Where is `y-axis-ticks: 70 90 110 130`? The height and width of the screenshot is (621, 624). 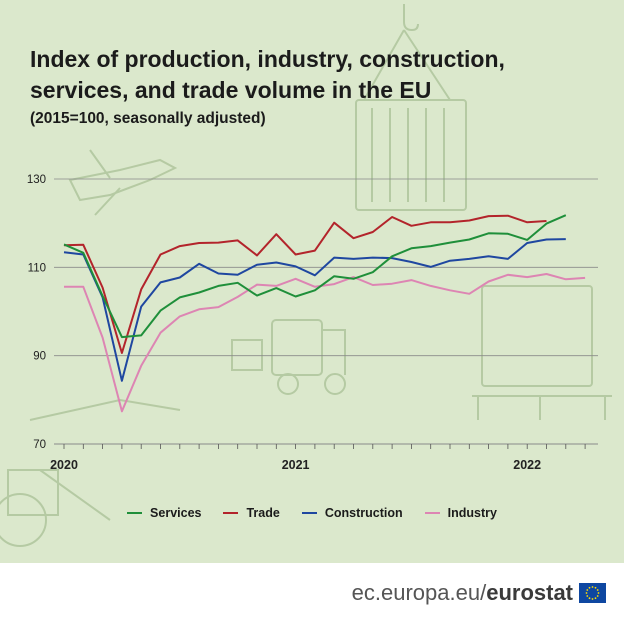
y-axis-ticks: 70 90 110 130 is located at coordinates (36, 312).